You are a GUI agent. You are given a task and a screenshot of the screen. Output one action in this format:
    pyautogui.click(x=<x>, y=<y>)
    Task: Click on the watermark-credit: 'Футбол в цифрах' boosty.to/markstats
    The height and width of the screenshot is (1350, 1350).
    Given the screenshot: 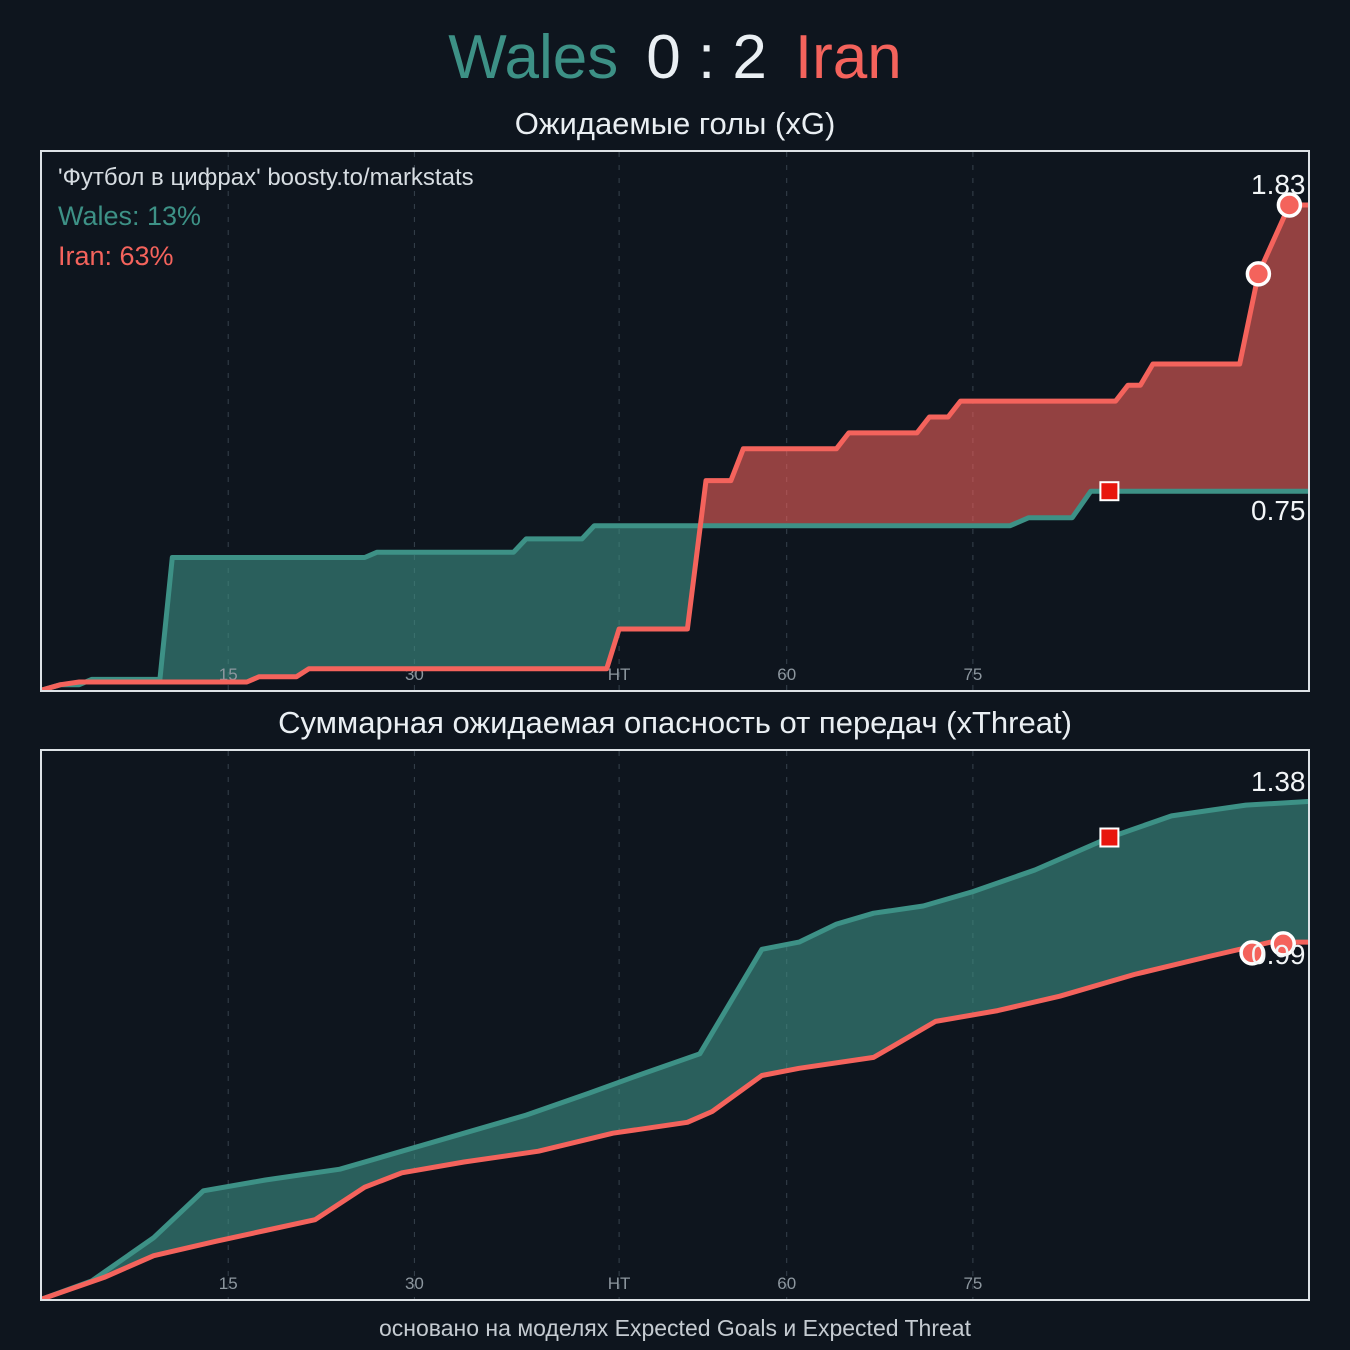 What is the action you would take?
    pyautogui.click(x=266, y=177)
    